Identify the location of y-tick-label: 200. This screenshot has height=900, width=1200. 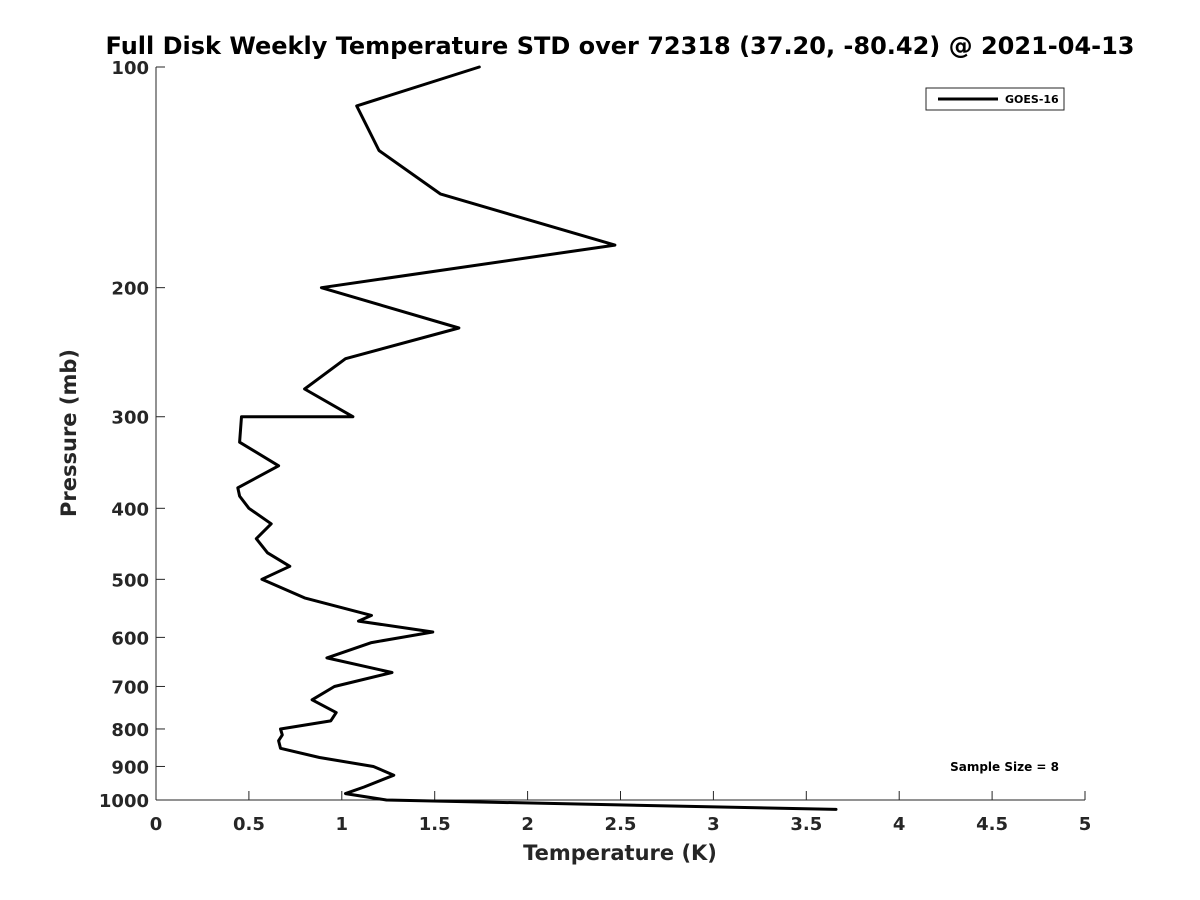
(130, 289).